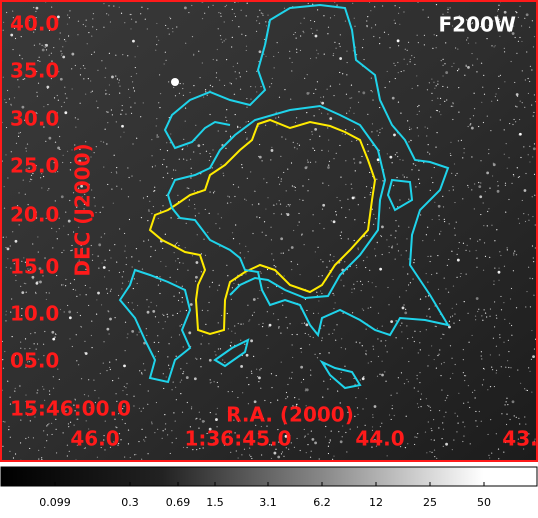  What do you see at coordinates (477, 25) in the screenshot?
I see `panel-label: F200W` at bounding box center [477, 25].